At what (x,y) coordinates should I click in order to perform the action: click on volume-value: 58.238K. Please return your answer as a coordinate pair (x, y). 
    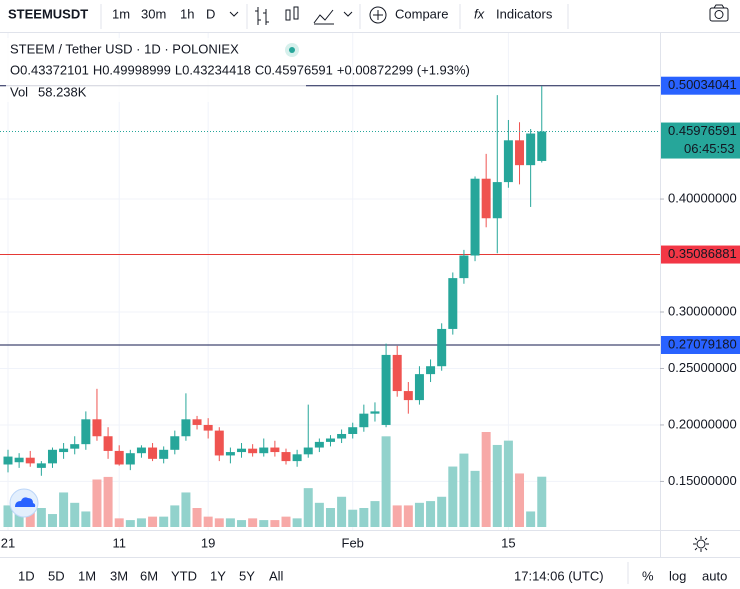
    Looking at the image, I should click on (62, 91).